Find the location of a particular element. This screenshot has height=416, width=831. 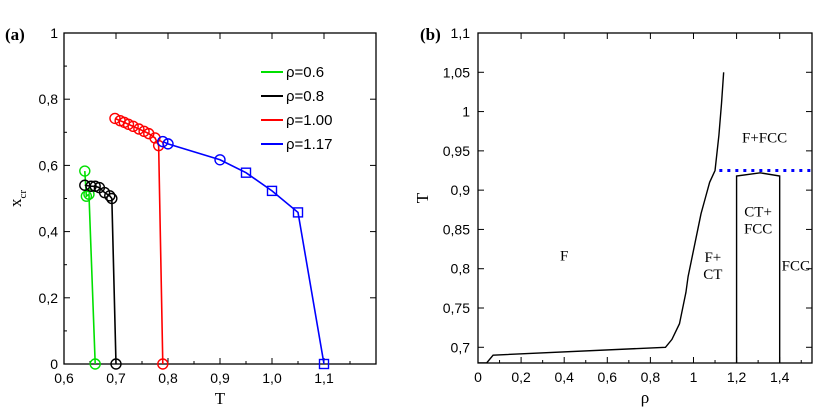

region-label: CT is located at coordinates (712, 275).